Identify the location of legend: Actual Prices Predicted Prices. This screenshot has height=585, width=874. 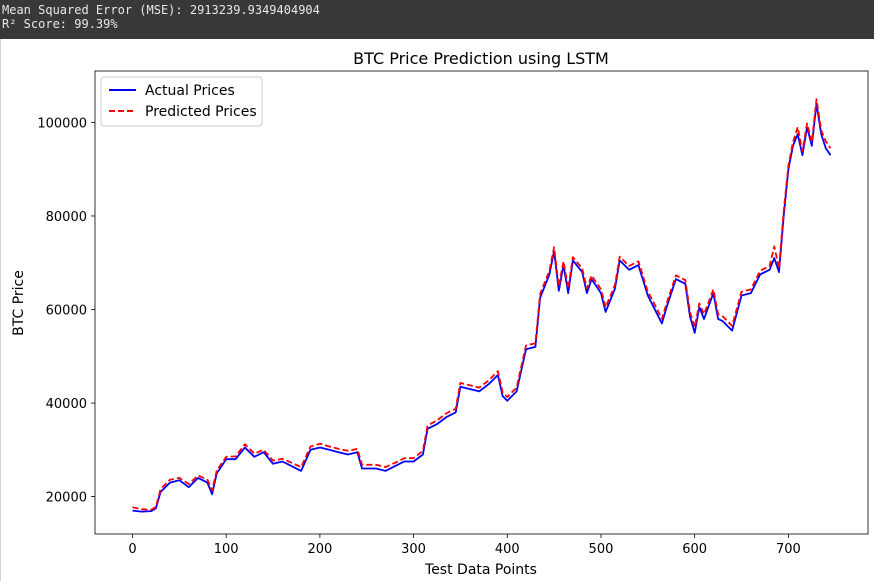
(181, 101).